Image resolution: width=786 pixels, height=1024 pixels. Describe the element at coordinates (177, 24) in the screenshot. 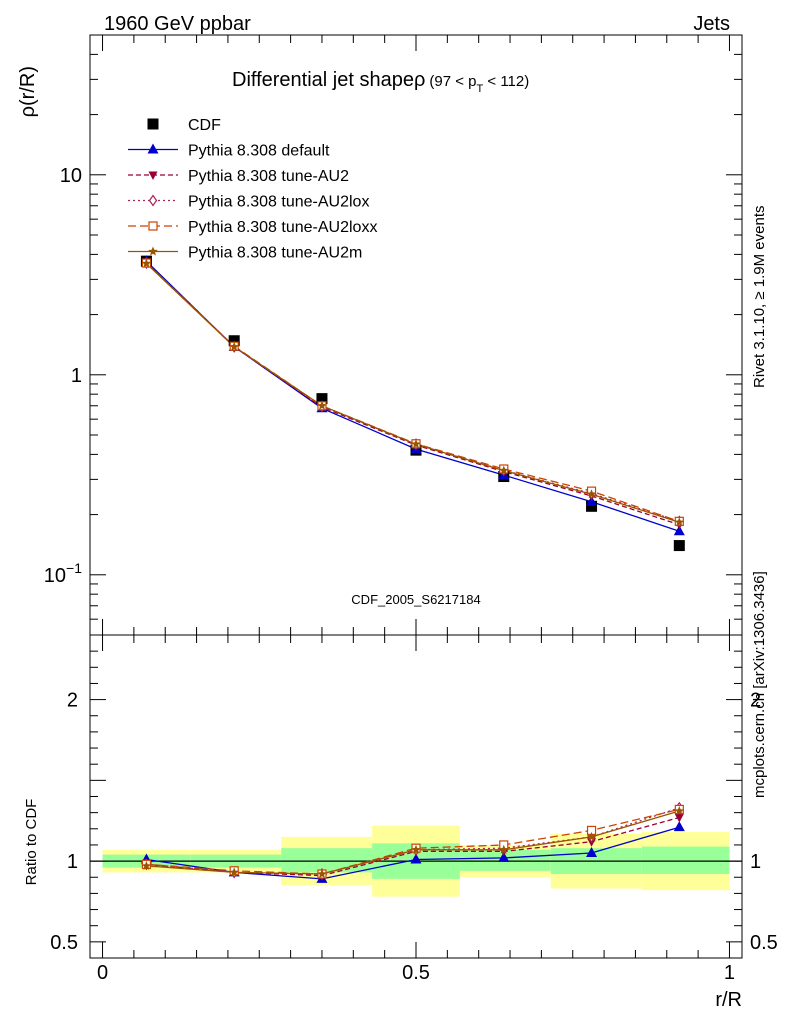

I see `header-left: 1960 GeV ppbar` at that location.